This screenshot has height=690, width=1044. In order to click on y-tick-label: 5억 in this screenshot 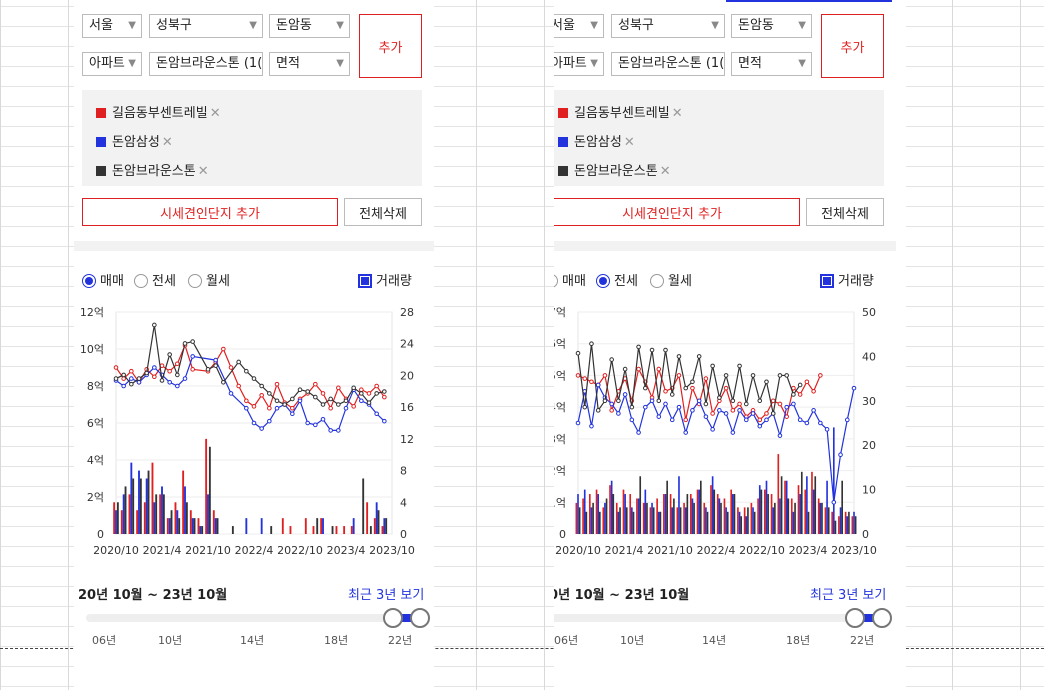, I will do `click(560, 375)`.